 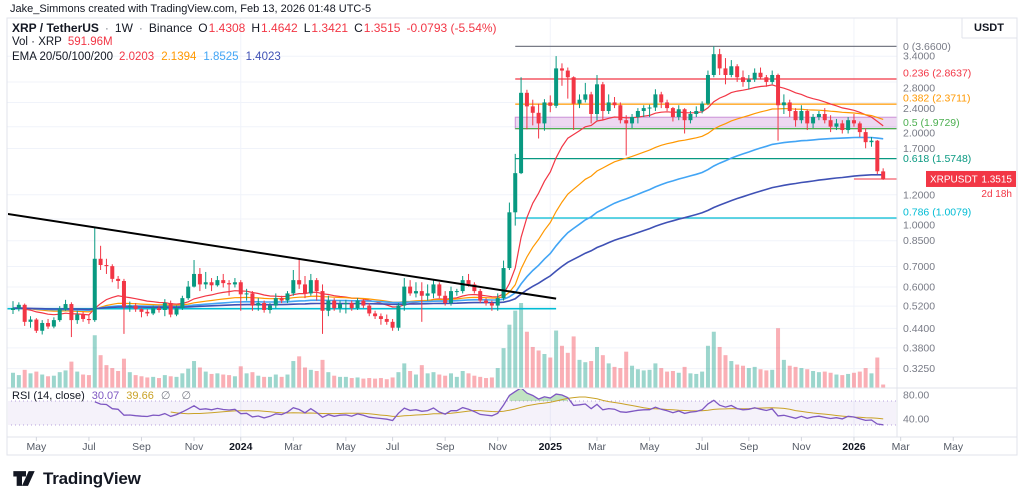 What do you see at coordinates (63, 57) in the screenshot?
I see `ema-label: EMA 20/50/100/200` at bounding box center [63, 57].